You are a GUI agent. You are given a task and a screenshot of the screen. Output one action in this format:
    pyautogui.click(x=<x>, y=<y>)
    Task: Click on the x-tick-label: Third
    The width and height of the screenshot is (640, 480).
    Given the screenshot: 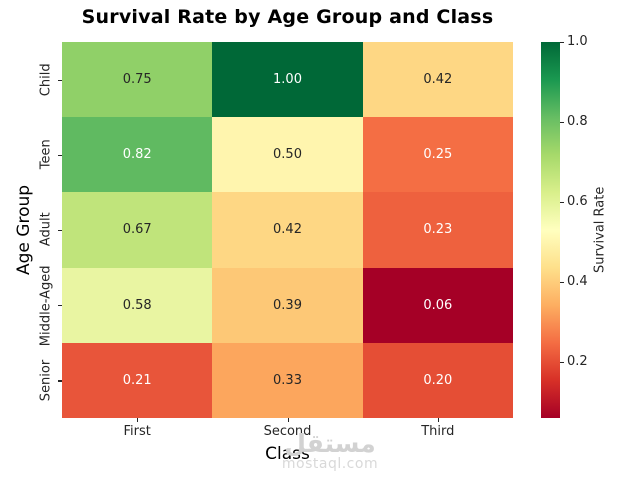 What is the action you would take?
    pyautogui.click(x=438, y=431)
    